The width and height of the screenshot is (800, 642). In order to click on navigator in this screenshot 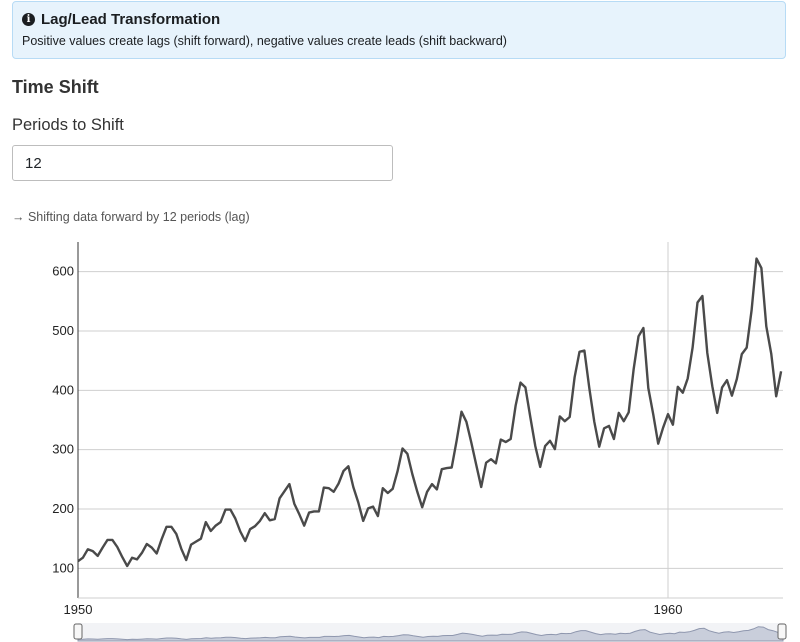, I will do `click(430, 632)`.